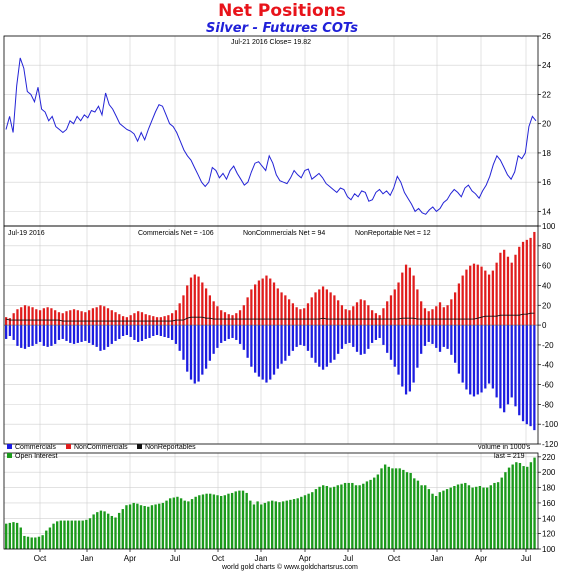  What do you see at coordinates (282, 28) in the screenshot?
I see `chart-subtitle: Silver - Futures COTs` at bounding box center [282, 28].